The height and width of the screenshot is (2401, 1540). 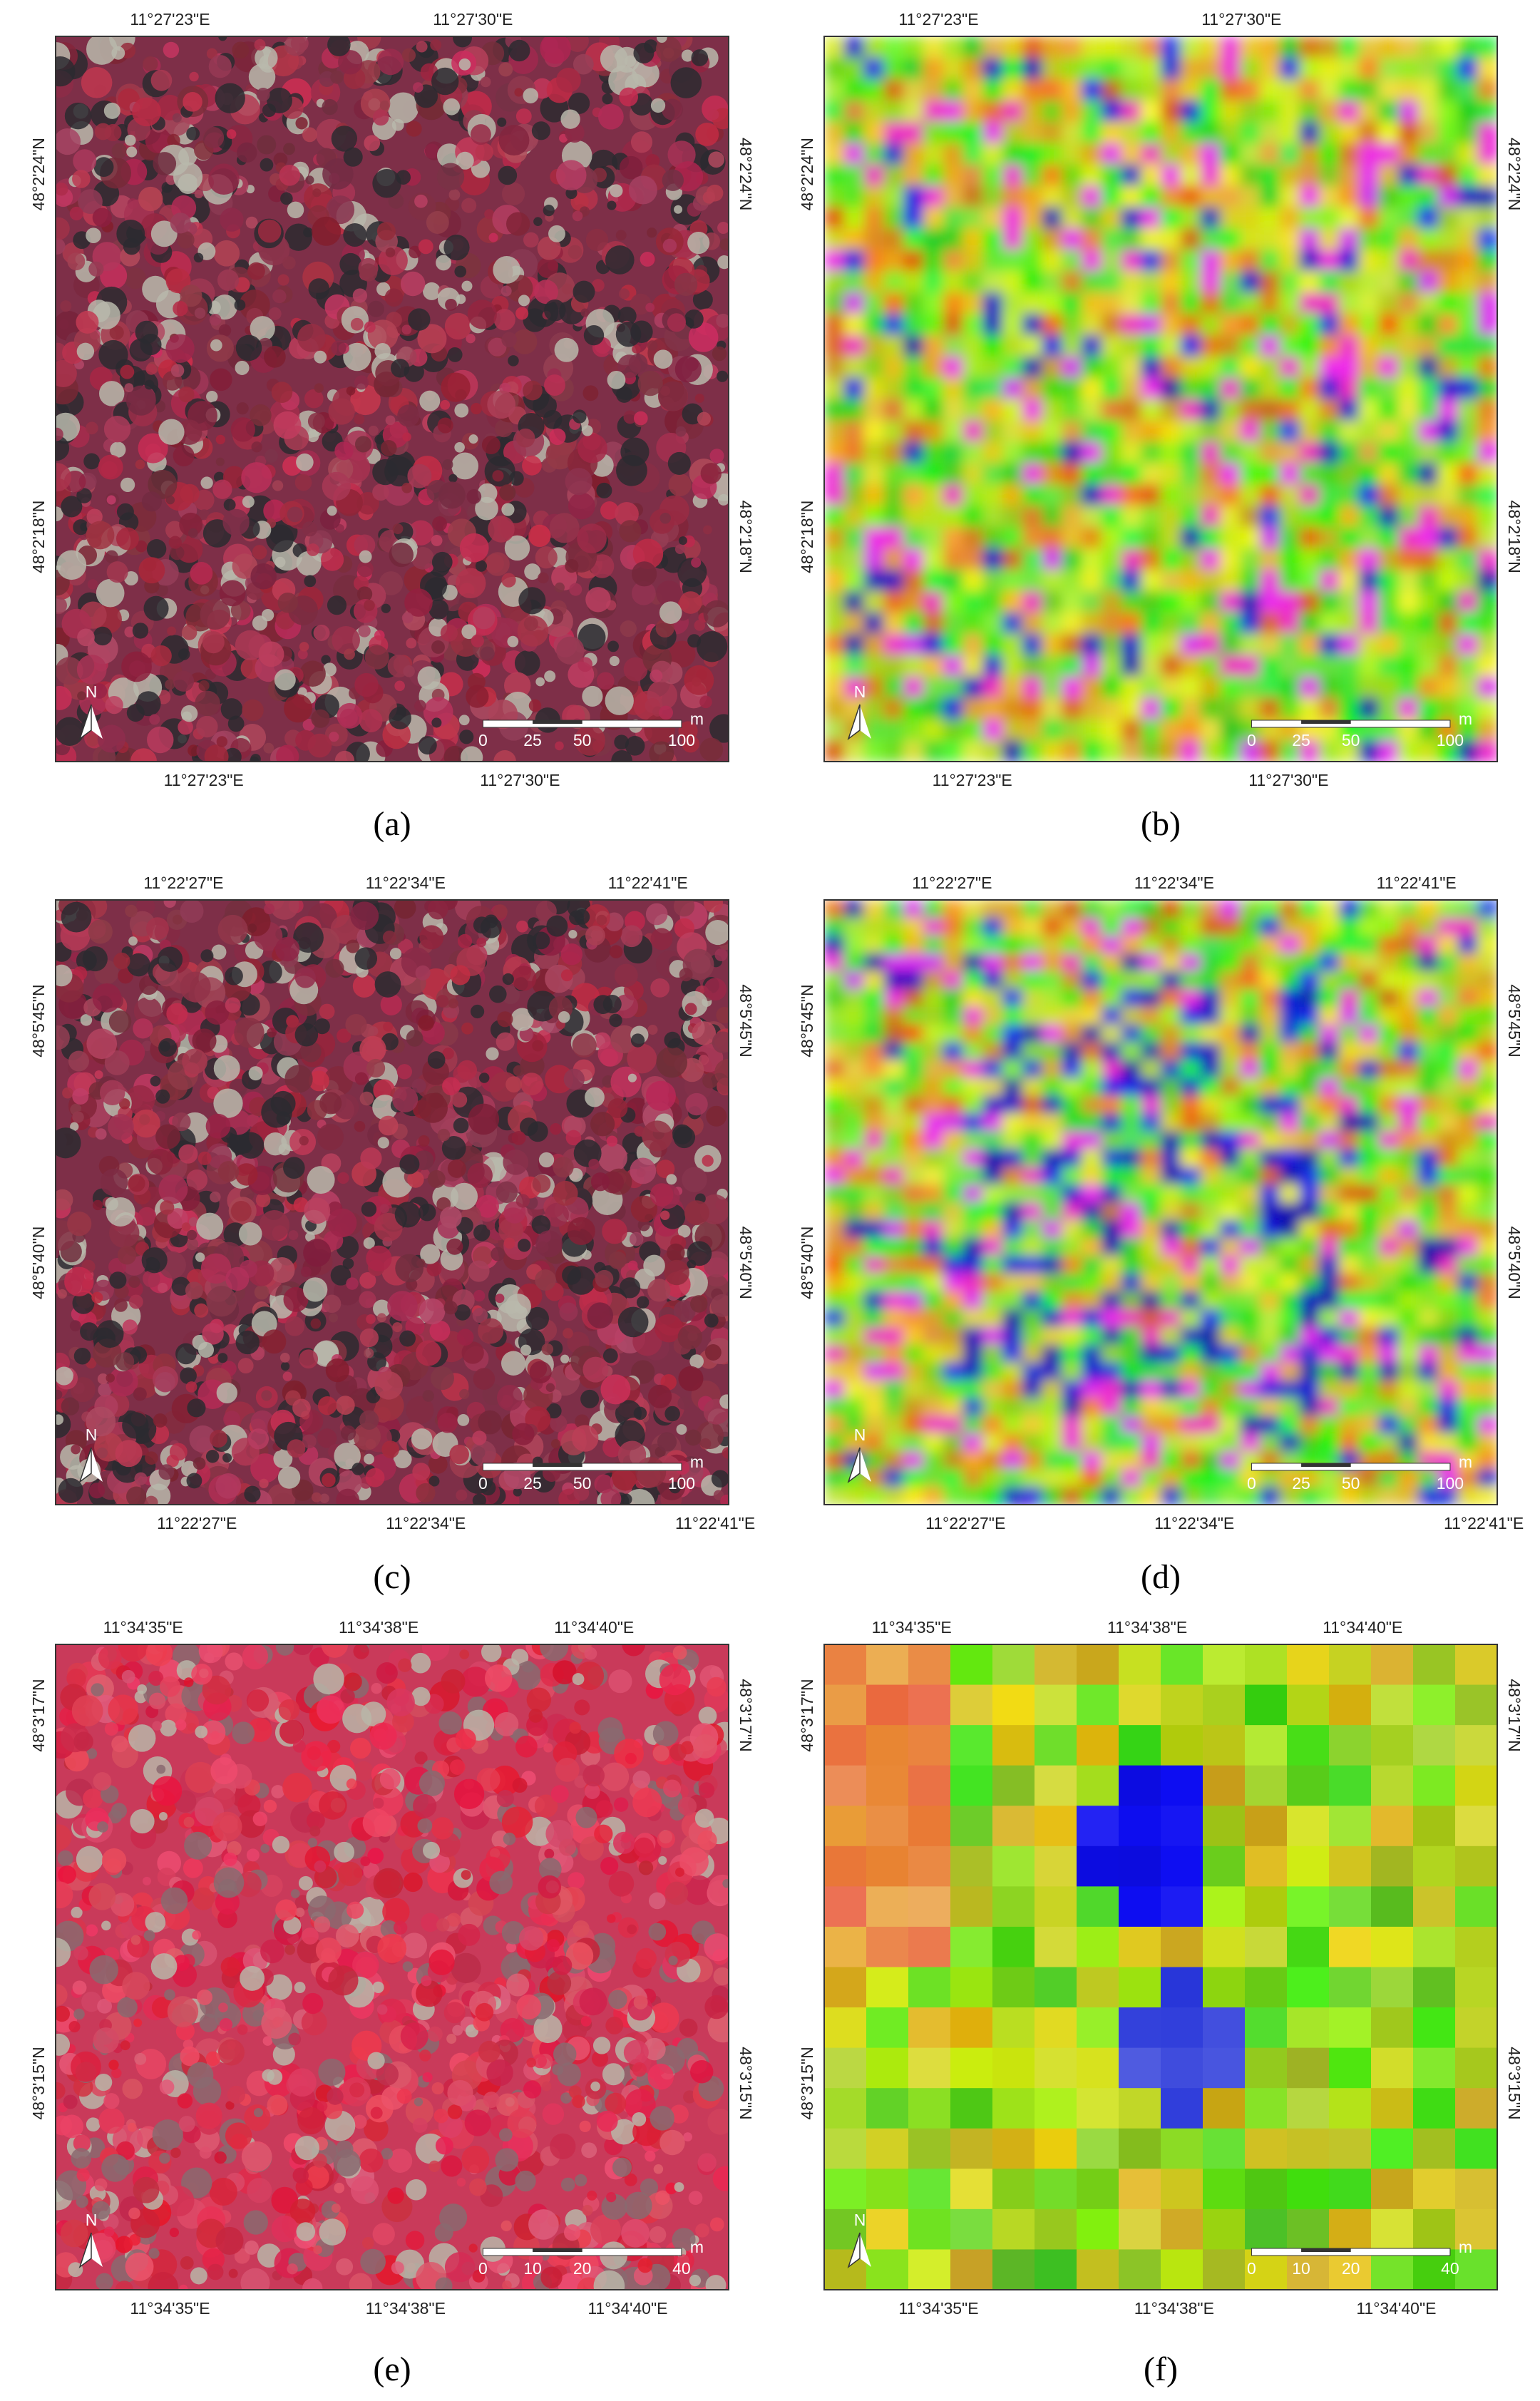 I want to click on panel-caption: (a), so click(x=392, y=824).